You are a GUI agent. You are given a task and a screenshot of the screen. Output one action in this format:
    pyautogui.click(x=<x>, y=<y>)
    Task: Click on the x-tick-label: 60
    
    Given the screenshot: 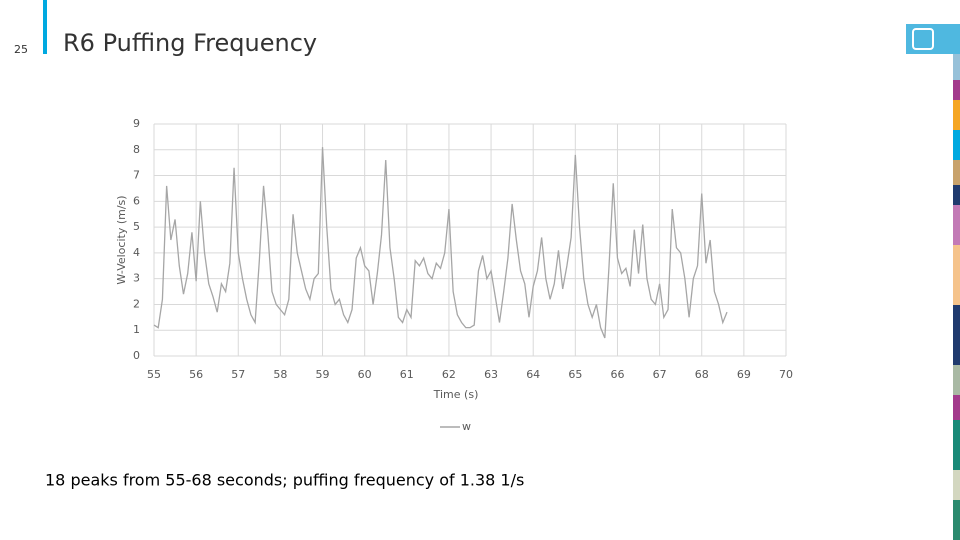 What is the action you would take?
    pyautogui.click(x=365, y=374)
    